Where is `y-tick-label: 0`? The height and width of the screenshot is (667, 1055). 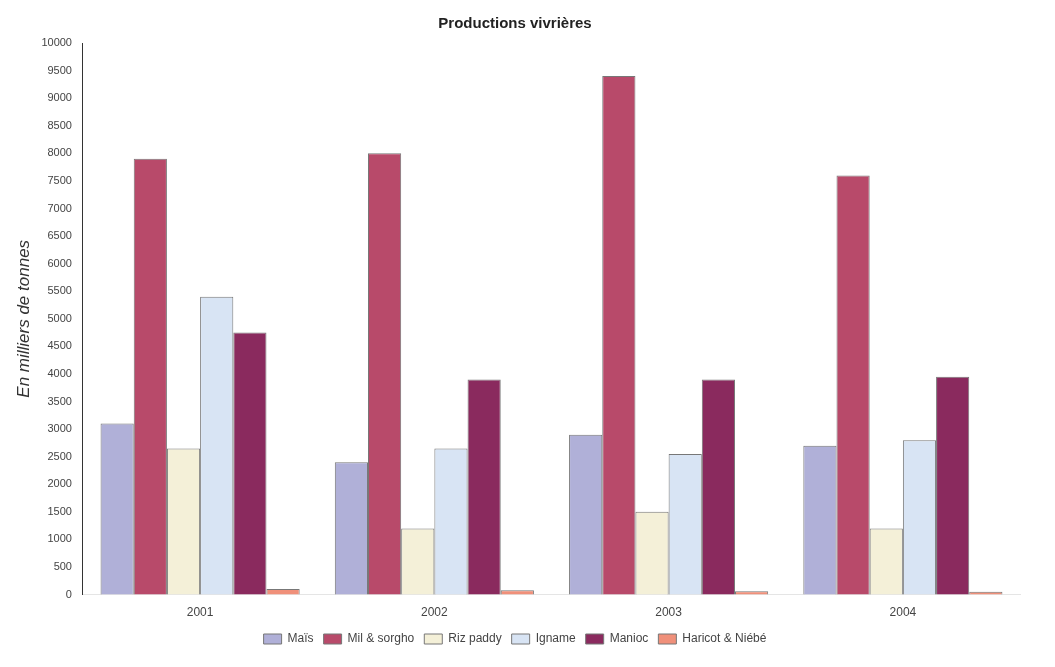
y-tick-label: 0 is located at coordinates (68, 593).